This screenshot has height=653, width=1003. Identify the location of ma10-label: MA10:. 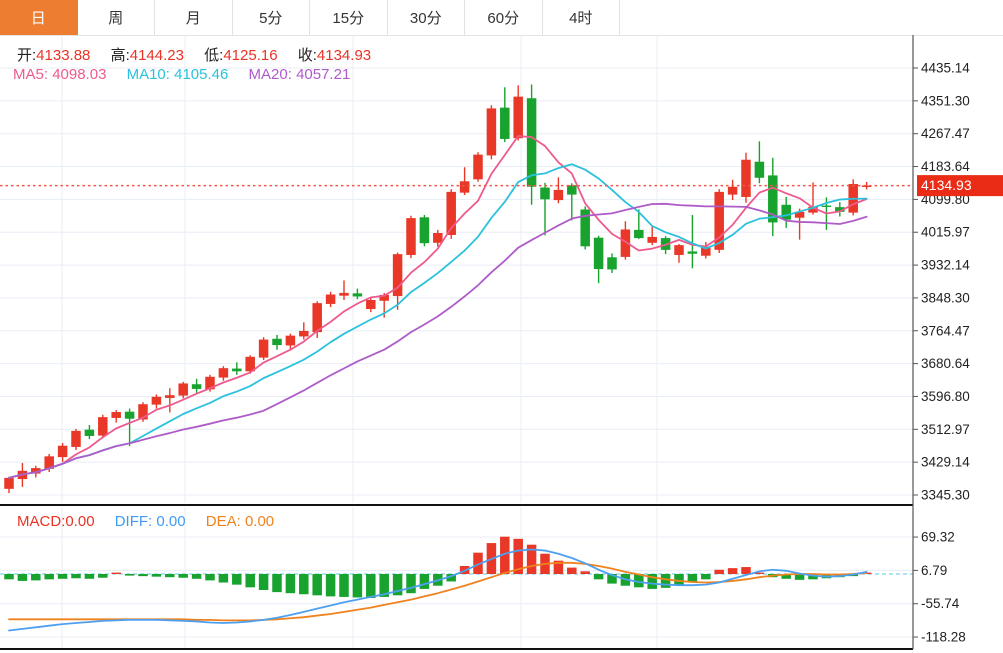
(148, 74).